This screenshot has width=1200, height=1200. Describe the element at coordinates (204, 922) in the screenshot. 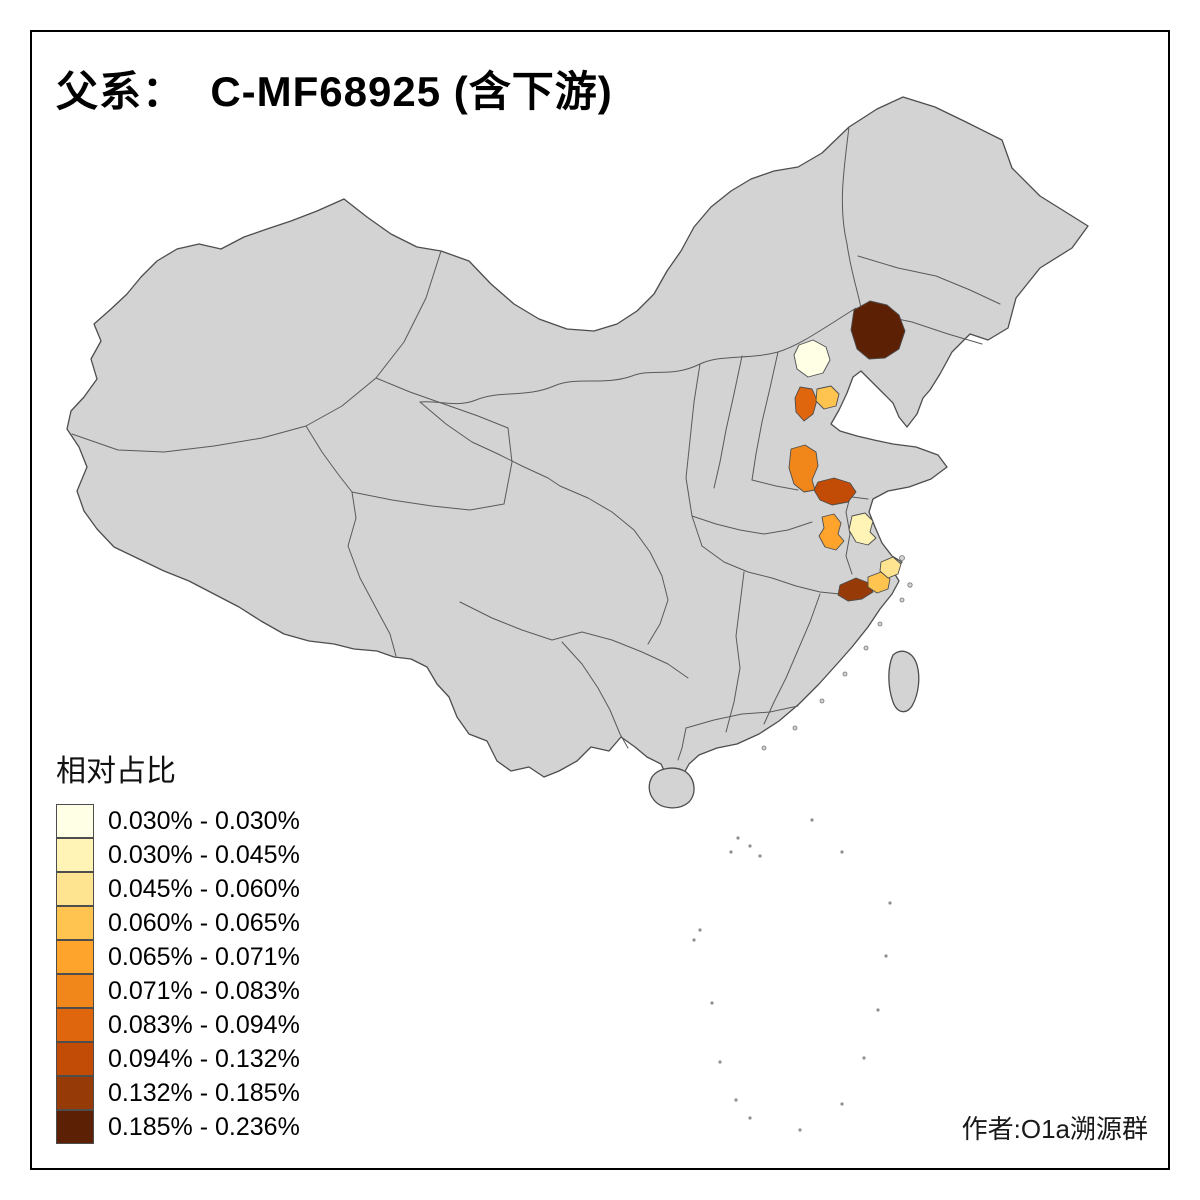

I see `legend-label: 0.060% - 0.065%` at that location.